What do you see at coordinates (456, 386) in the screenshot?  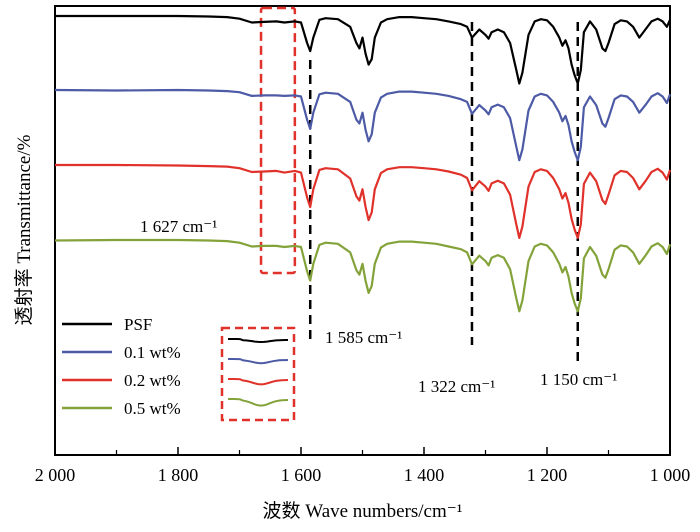 I see `peak-annotation: 1 322 cm⁻¹` at bounding box center [456, 386].